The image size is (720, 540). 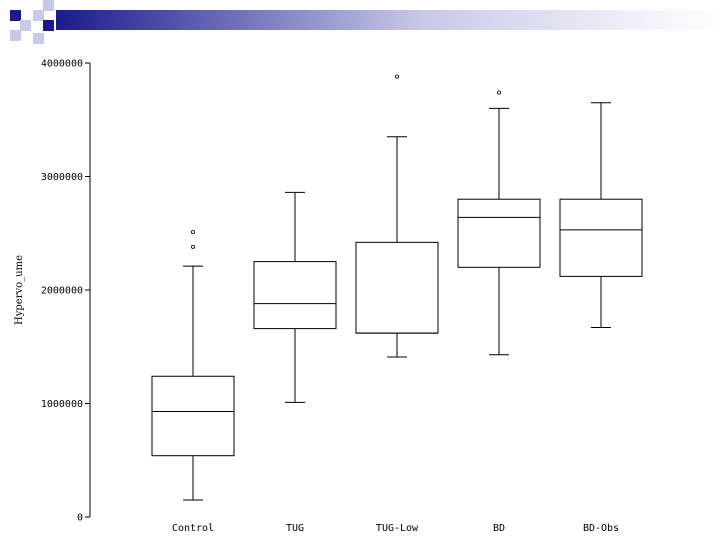 I want to click on header-gradient-bar, so click(x=388, y=20).